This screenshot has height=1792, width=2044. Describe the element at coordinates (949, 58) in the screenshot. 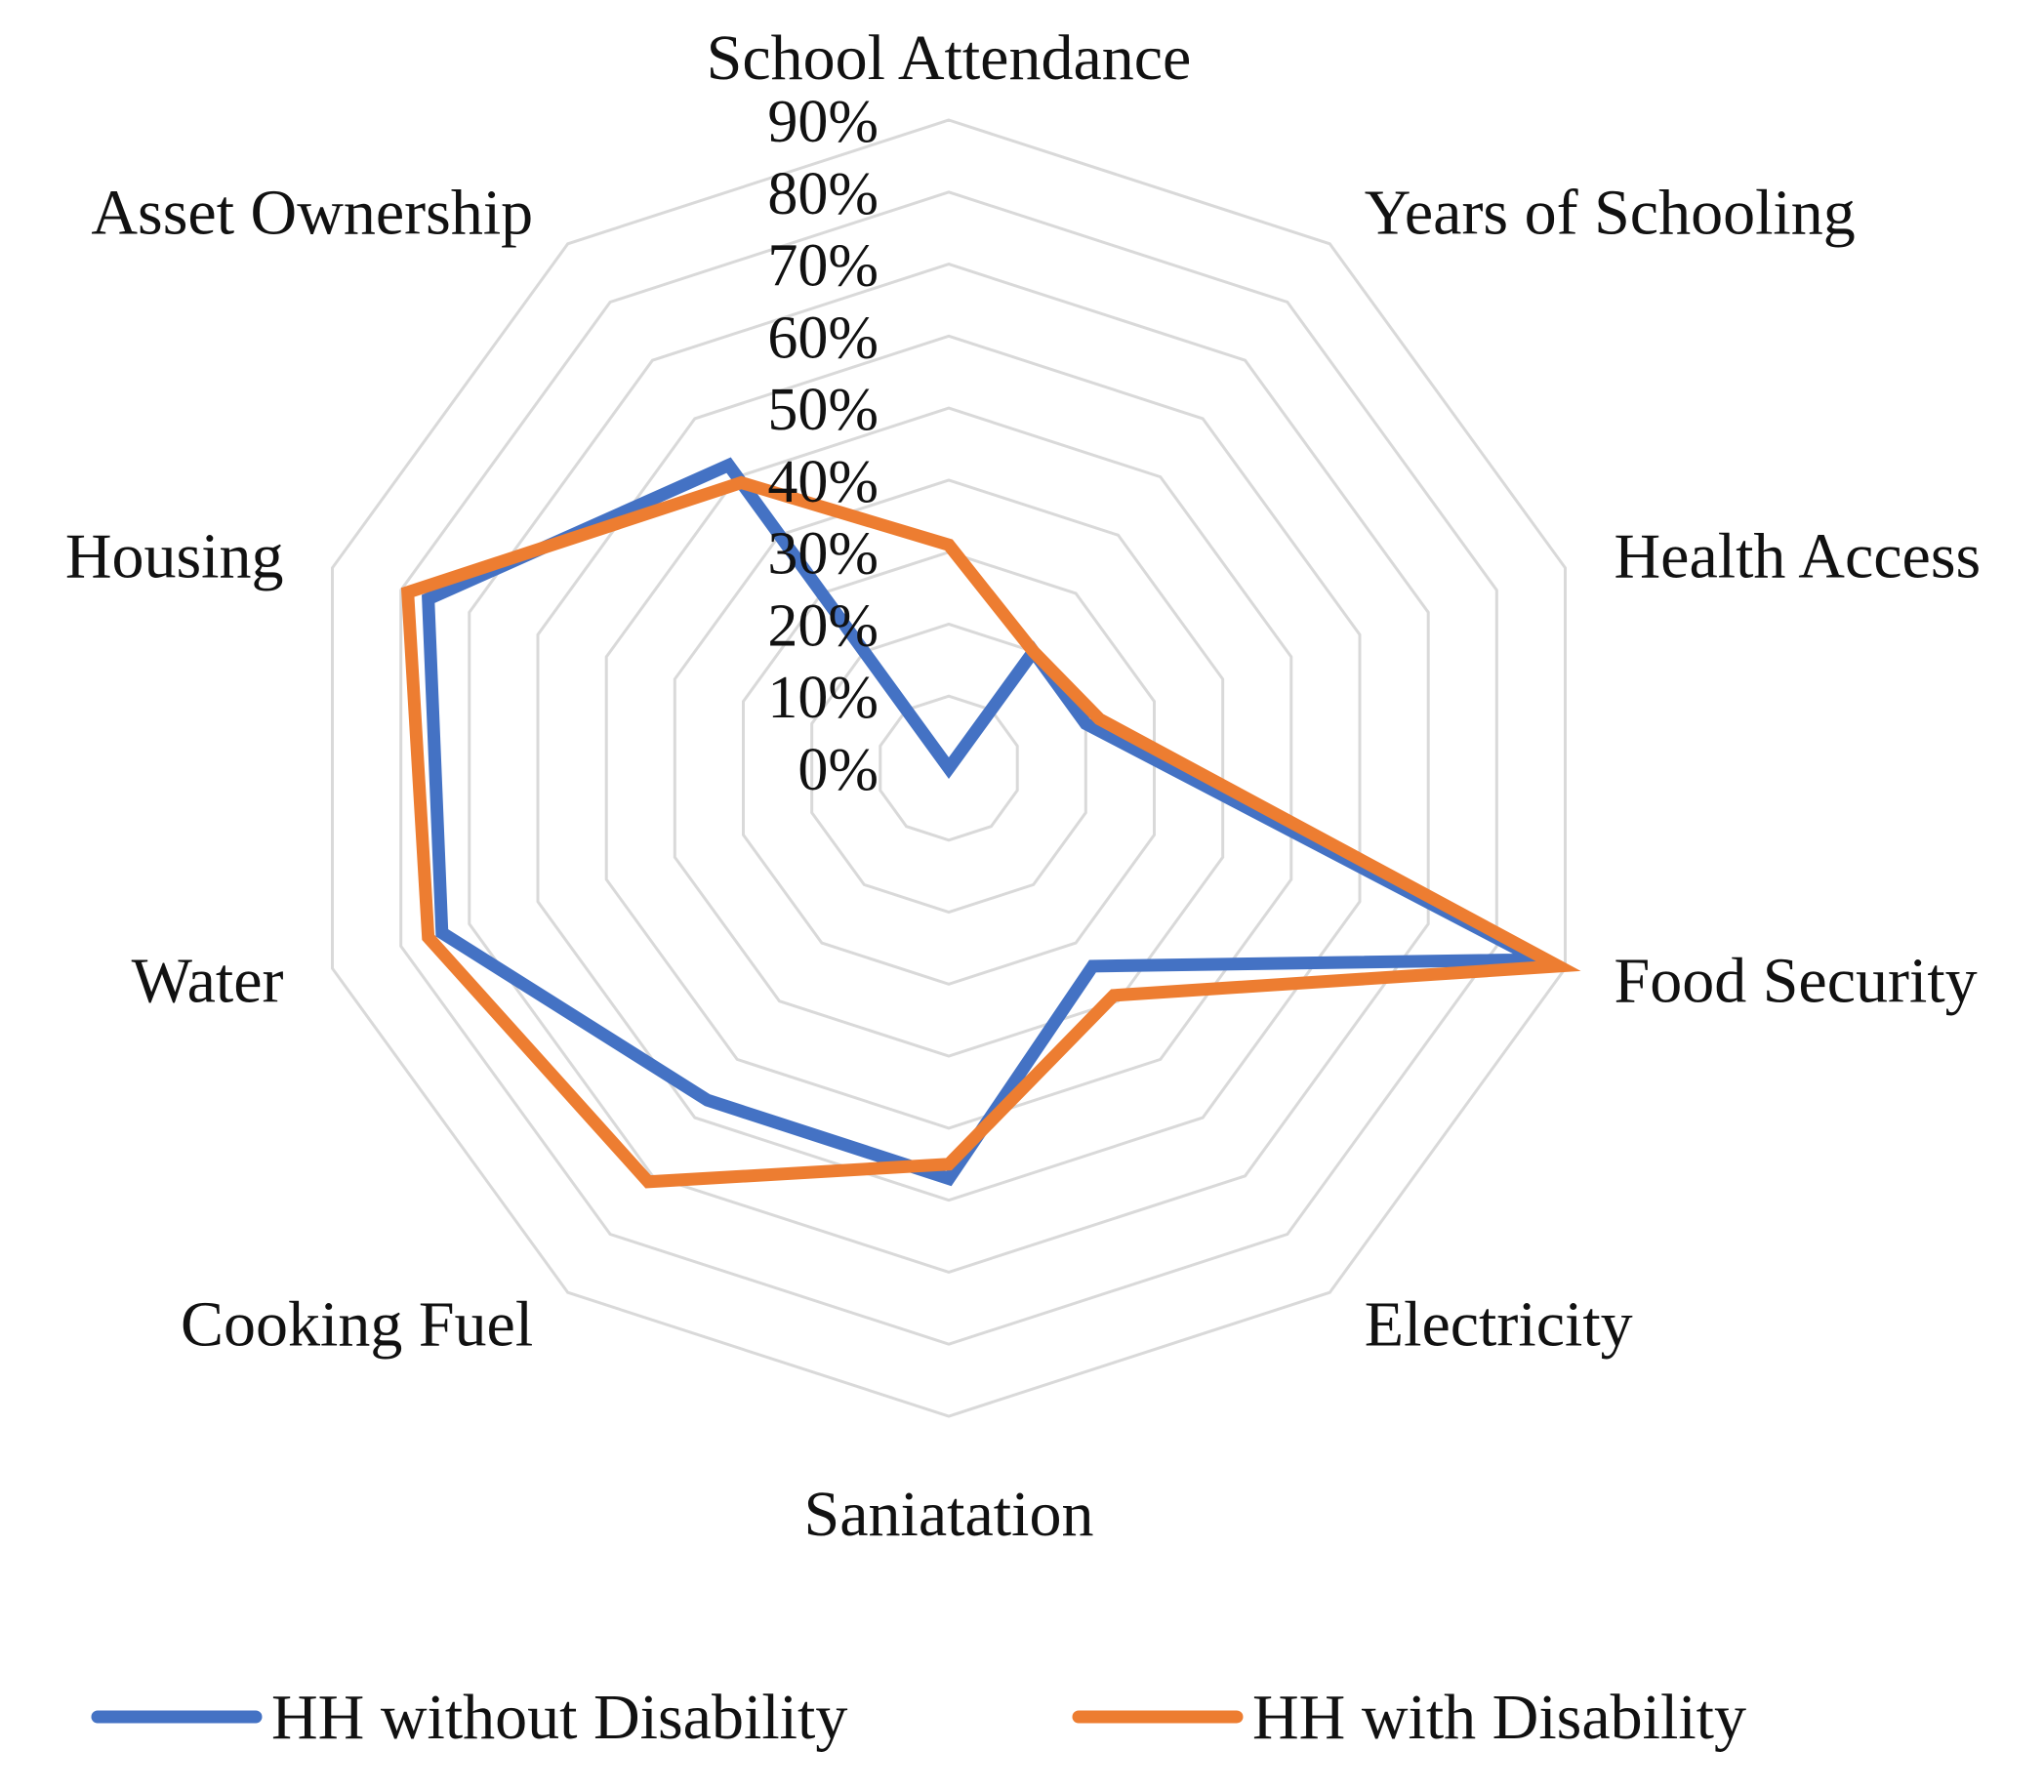

I see `category-label: School Attendance` at that location.